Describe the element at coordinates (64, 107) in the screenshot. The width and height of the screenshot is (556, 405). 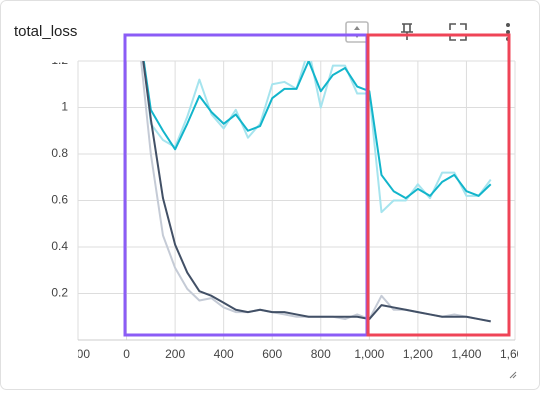
I see `y-tick-label: 1` at that location.